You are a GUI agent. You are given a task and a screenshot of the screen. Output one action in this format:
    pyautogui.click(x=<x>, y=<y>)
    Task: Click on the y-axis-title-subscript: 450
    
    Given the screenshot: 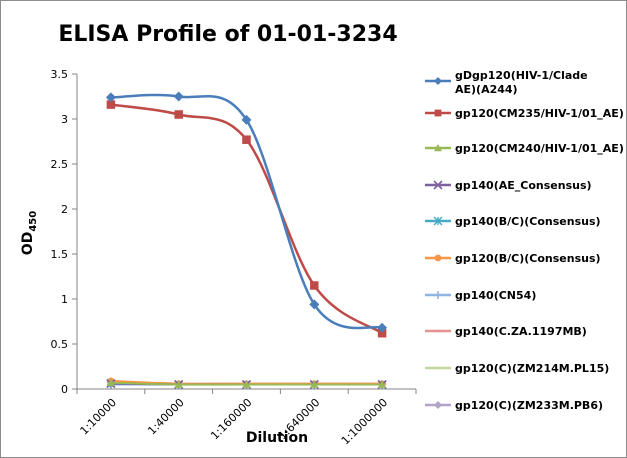 What is the action you would take?
    pyautogui.click(x=33, y=221)
    